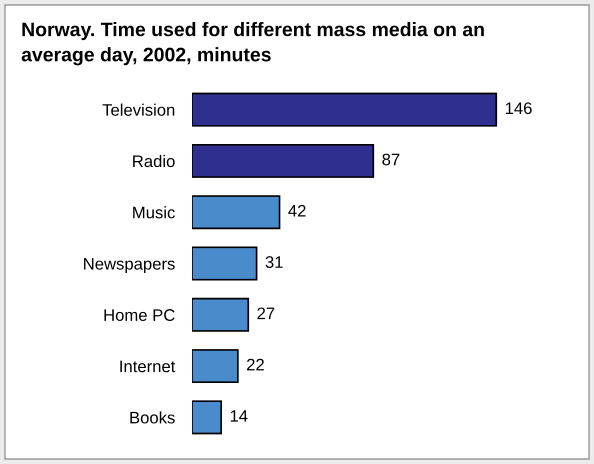 This screenshot has height=464, width=594. I want to click on y-tick-label: Television, so click(138, 110).